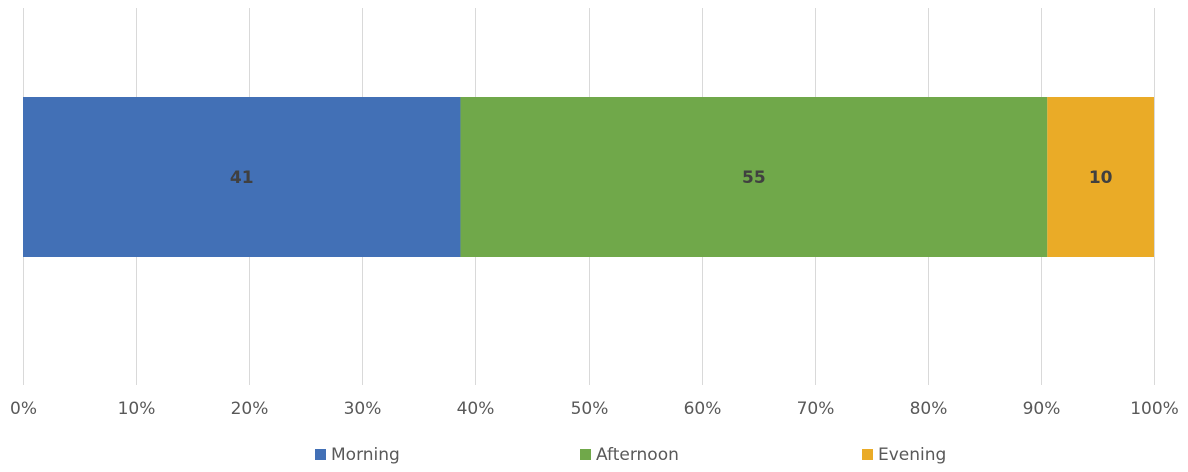 The image size is (1188, 472). I want to click on legend-label-afternoon: Afternoon, so click(637, 455).